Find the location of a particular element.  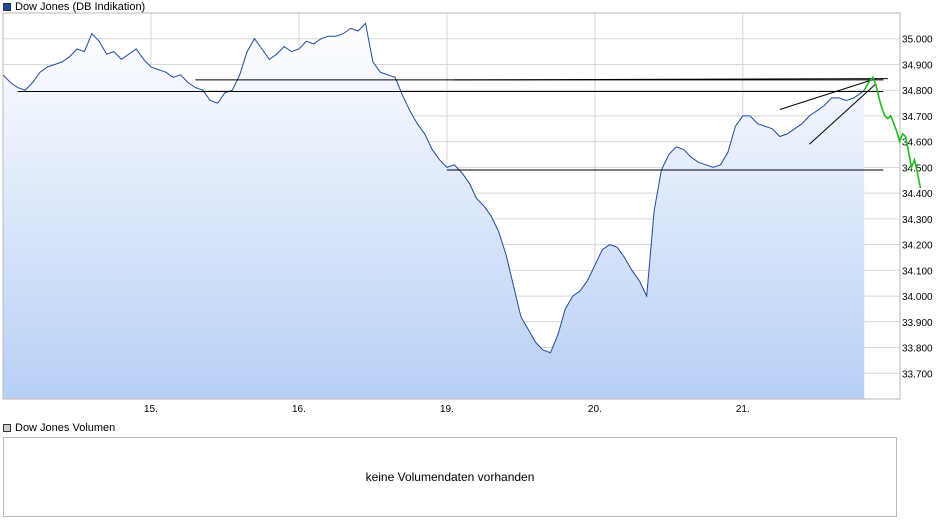

y-tick-label: 34.600 is located at coordinates (917, 143).